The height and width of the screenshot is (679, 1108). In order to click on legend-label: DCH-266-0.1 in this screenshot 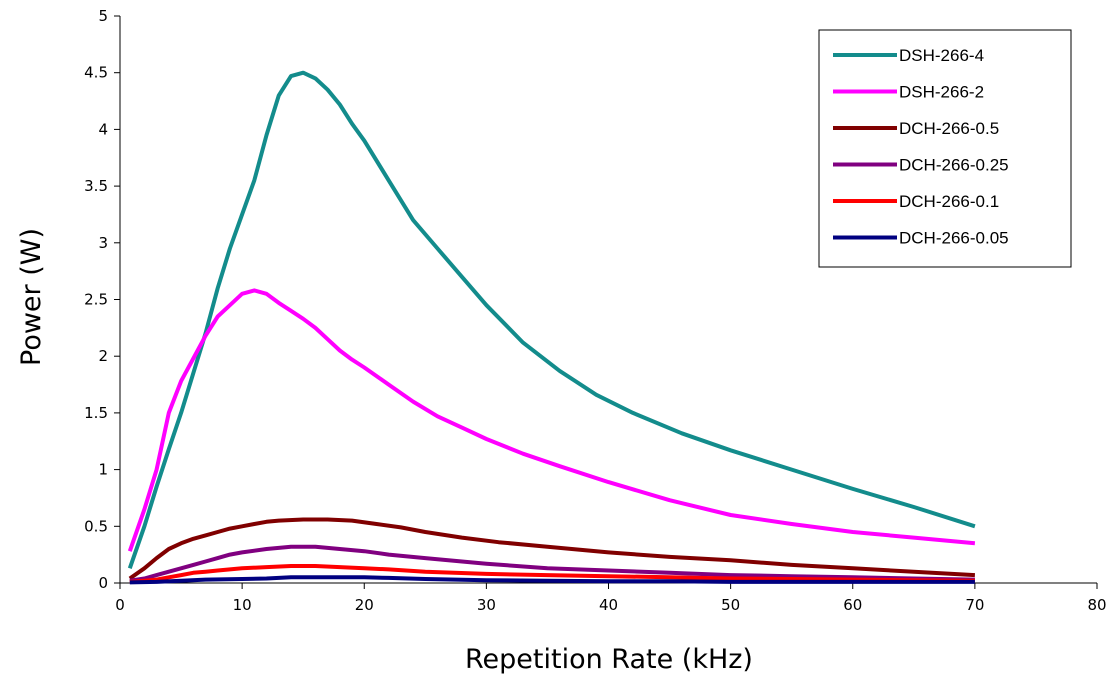, I will do `click(949, 201)`.